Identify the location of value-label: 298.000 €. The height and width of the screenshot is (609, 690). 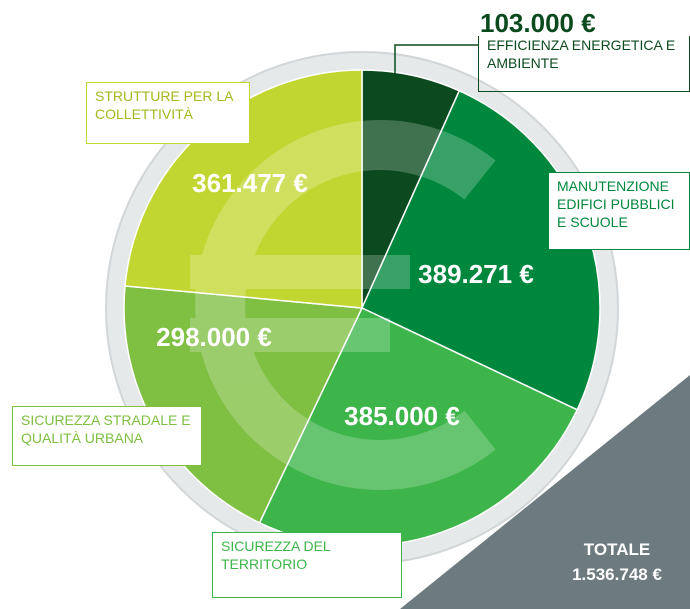
(214, 337).